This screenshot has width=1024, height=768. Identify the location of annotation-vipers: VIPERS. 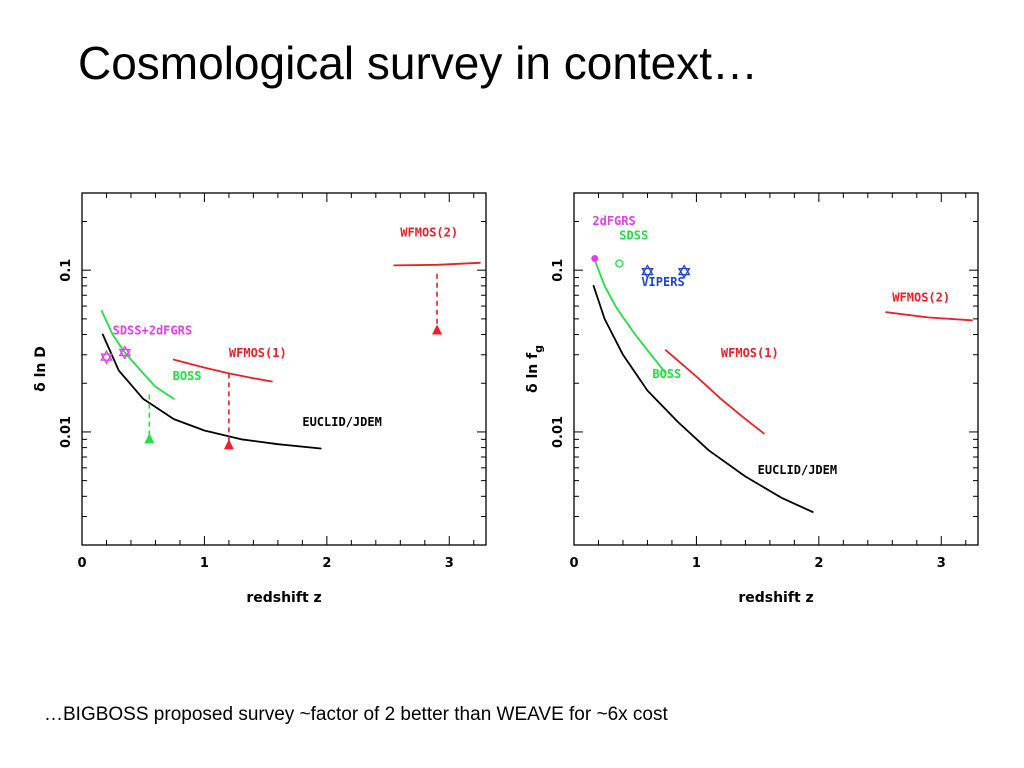
(662, 282).